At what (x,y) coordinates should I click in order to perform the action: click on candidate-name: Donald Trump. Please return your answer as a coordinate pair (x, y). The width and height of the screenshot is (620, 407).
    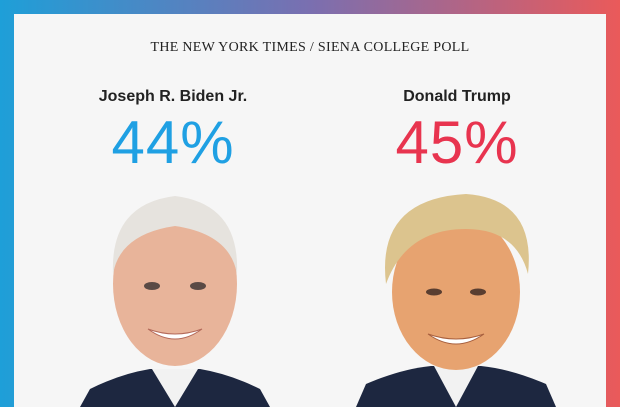
    Looking at the image, I should click on (457, 96).